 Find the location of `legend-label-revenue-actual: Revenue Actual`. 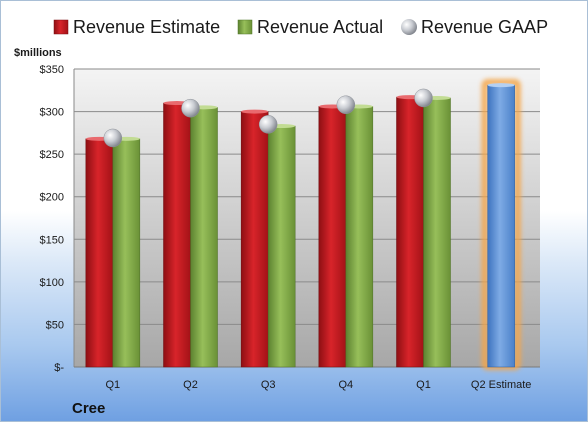

legend-label-revenue-actual: Revenue Actual is located at coordinates (320, 27).